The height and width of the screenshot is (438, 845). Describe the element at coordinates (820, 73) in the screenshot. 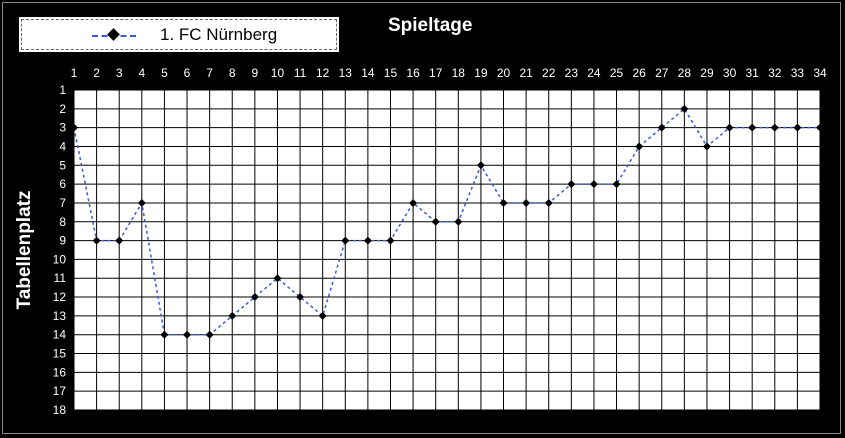

I see `x-tick-label: 34` at that location.